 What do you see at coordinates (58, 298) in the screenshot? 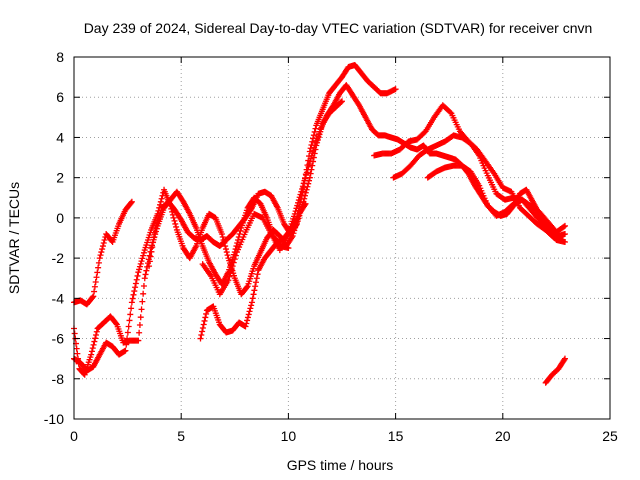
I see `y-tick-label: -4` at bounding box center [58, 298].